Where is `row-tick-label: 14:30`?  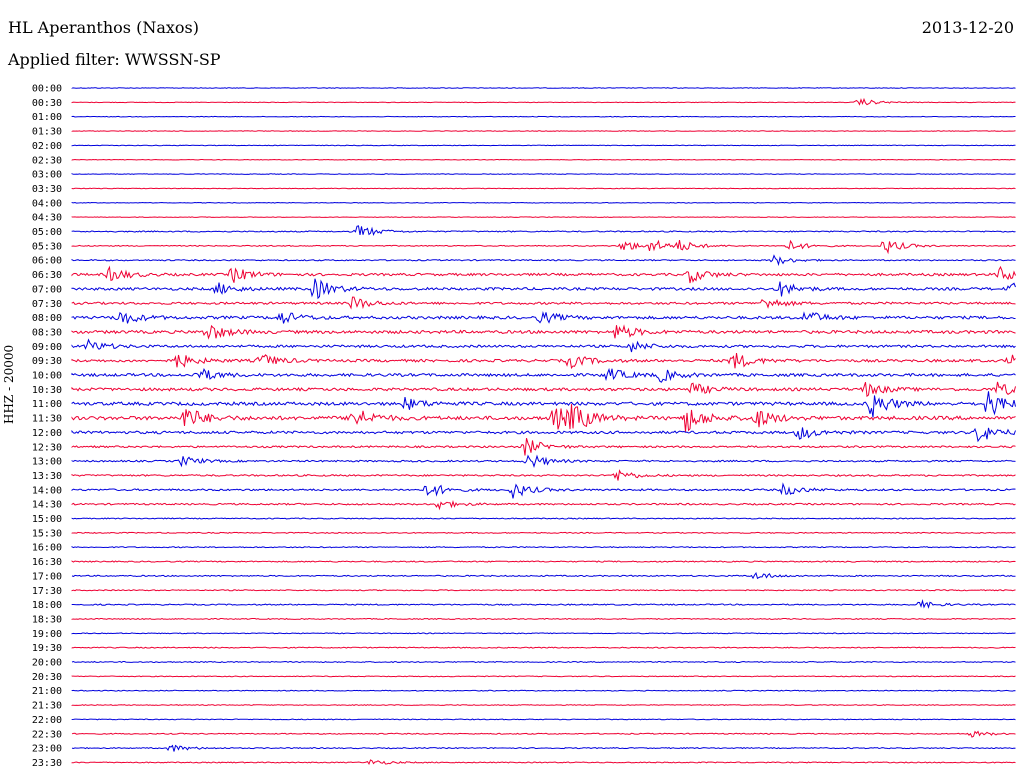 row-tick-label: 14:30 is located at coordinates (47, 505).